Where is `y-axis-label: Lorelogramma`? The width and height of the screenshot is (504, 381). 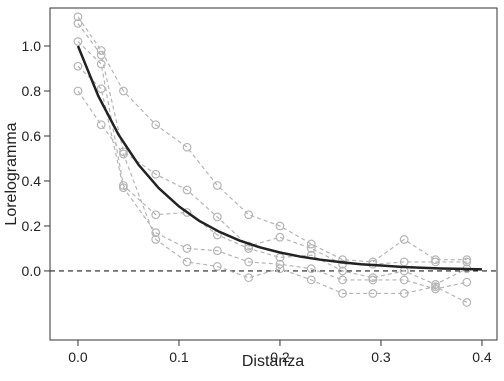
y-axis-label: Lorelogramma is located at coordinates (11, 173).